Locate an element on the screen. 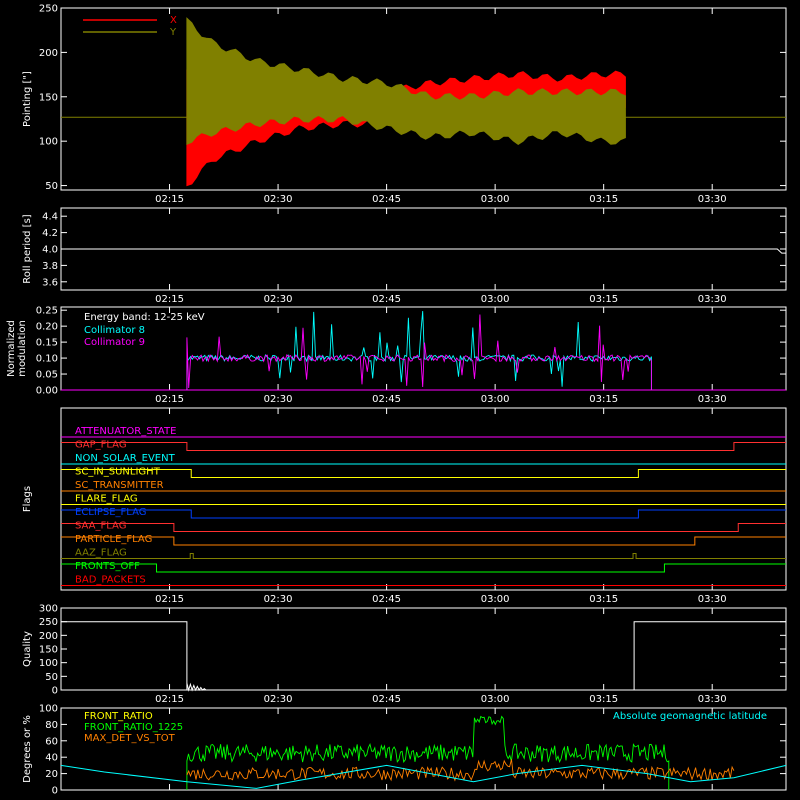 Image resolution: width=800 pixels, height=800 pixels. legend-label: X is located at coordinates (173, 20).